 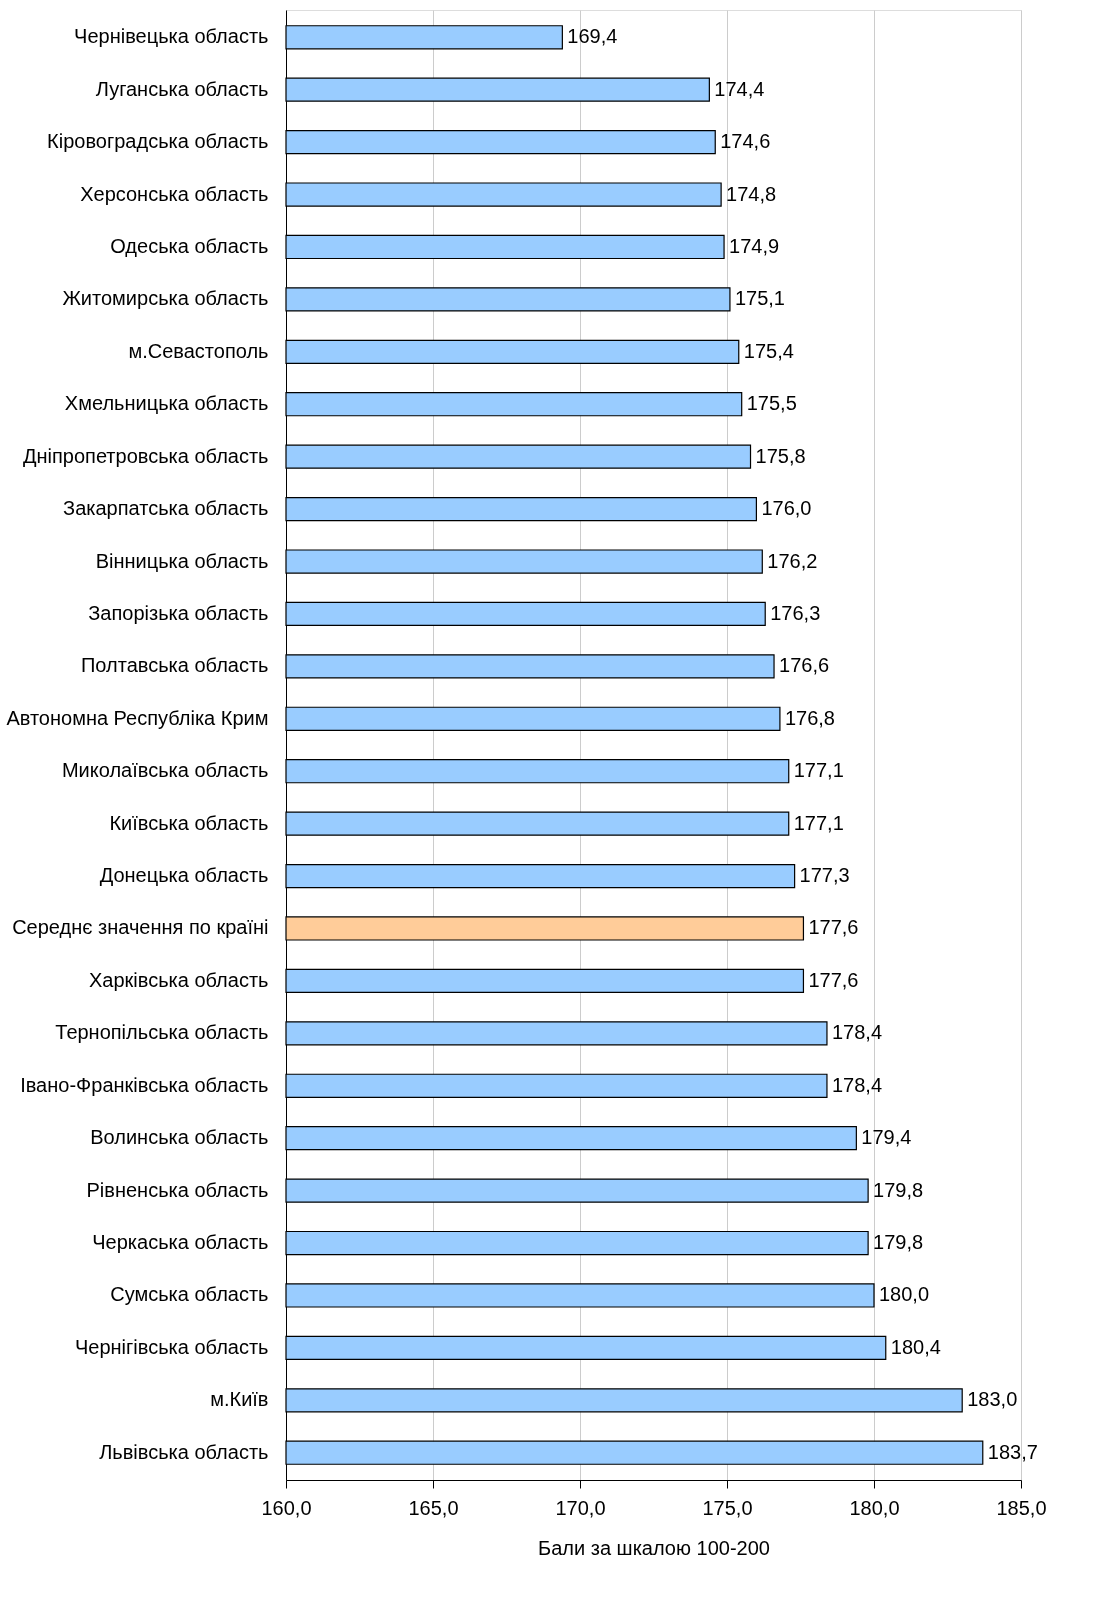 I want to click on y-tick-label: Житомирська область, so click(x=165, y=298).